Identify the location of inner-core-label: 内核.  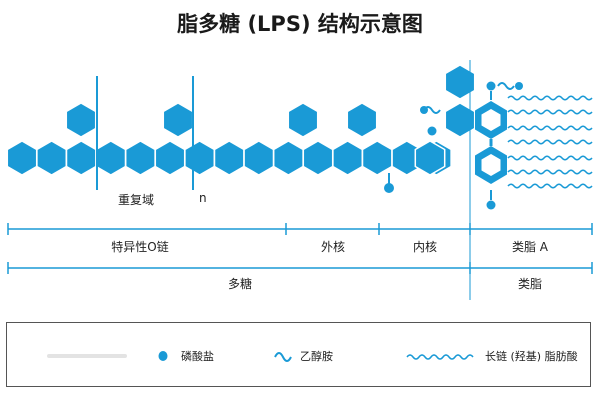
(425, 247).